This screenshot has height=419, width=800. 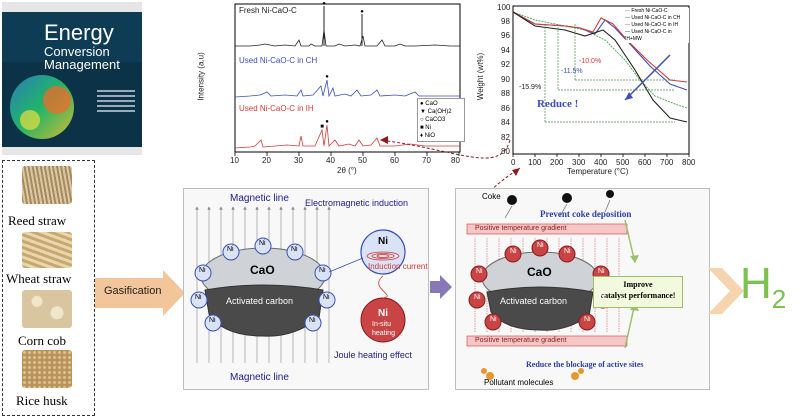 I want to click on electromagnetic-induction-label: Electromagnetic induction, so click(x=357, y=203).